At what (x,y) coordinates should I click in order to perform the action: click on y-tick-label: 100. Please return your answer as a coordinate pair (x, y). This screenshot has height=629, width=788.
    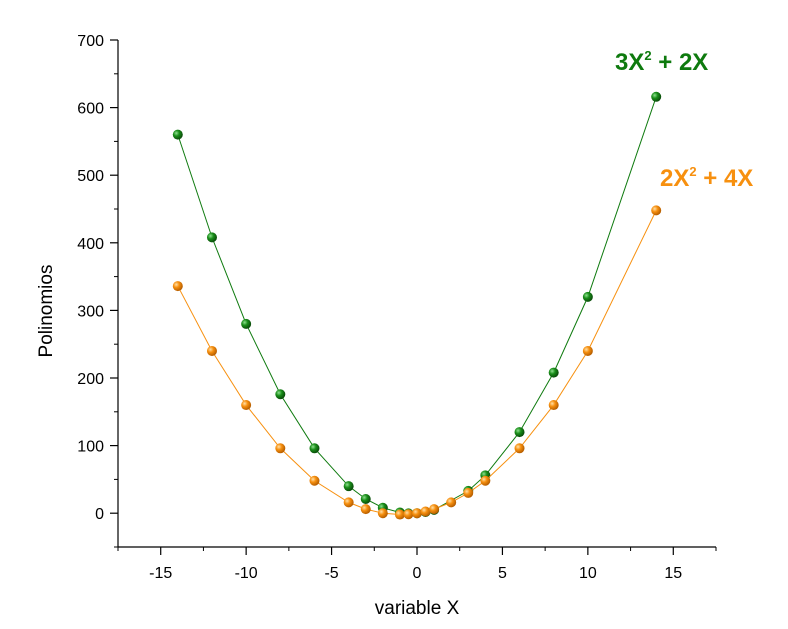
    Looking at the image, I should click on (90, 447).